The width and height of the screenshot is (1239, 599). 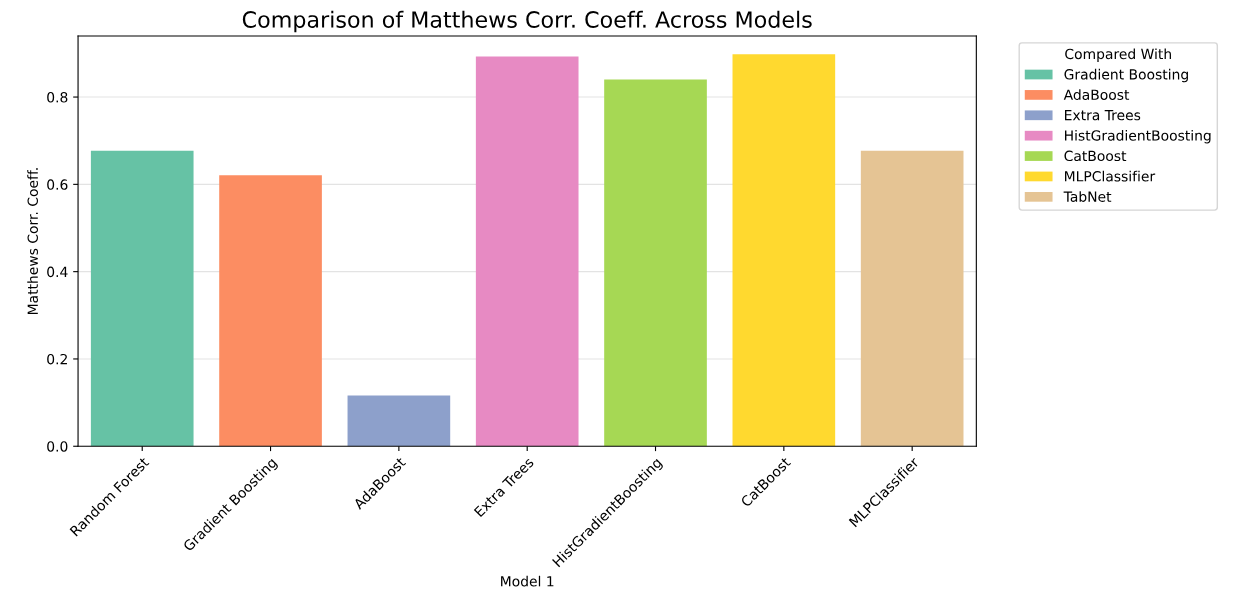 I want to click on legend-label: MLPClassifier, so click(x=1110, y=176).